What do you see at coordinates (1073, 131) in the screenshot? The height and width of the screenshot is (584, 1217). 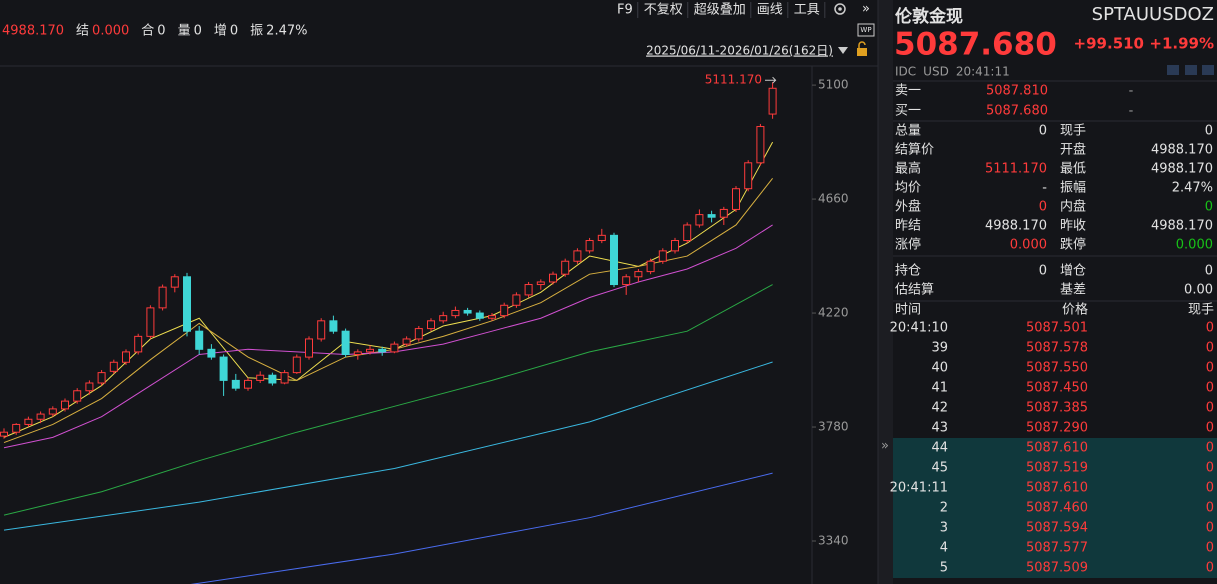 I see `stat-label: 现手` at bounding box center [1073, 131].